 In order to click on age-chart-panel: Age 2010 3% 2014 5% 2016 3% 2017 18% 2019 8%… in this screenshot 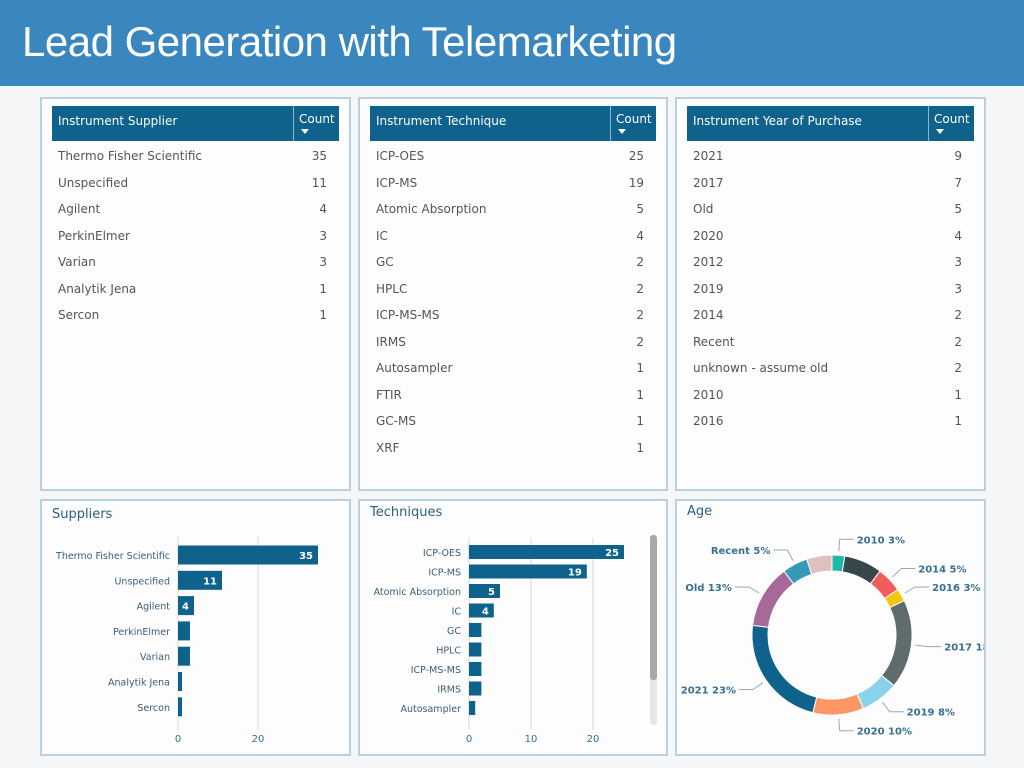, I will do `click(837, 627)`.